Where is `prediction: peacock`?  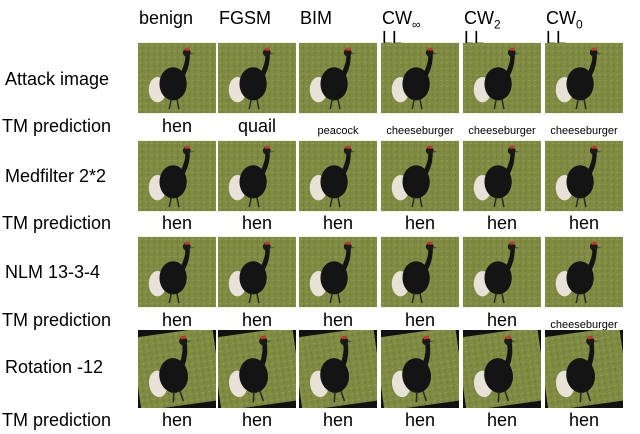
prediction: peacock is located at coordinates (338, 131).